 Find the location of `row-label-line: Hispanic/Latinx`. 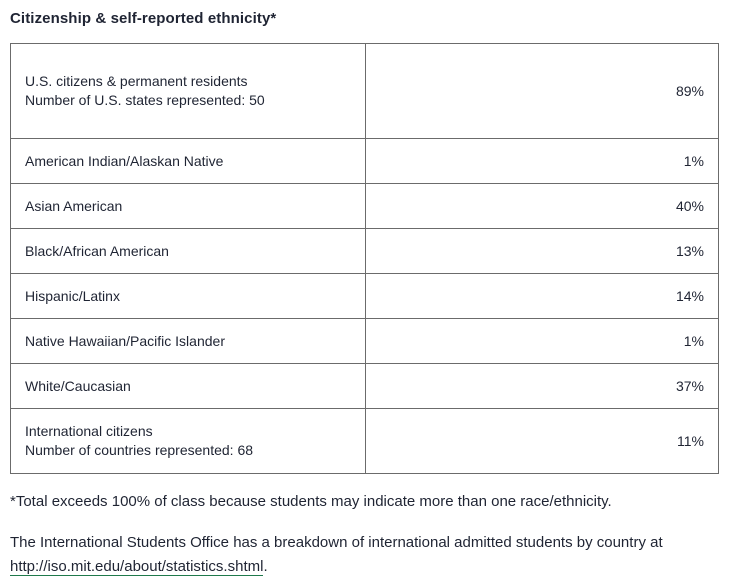

row-label-line: Hispanic/Latinx is located at coordinates (72, 295).